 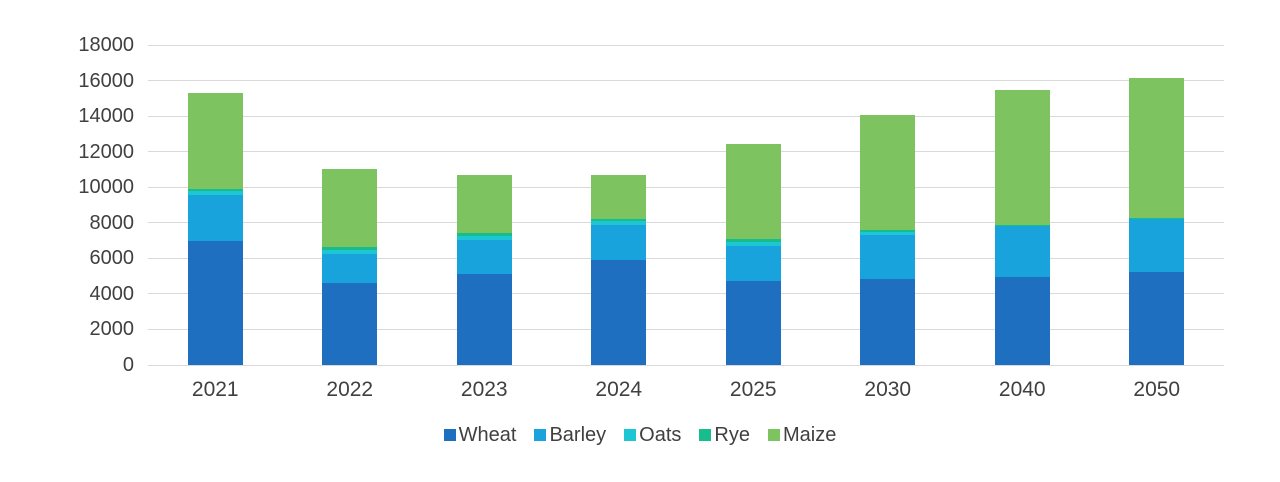 What do you see at coordinates (732, 435) in the screenshot?
I see `legend-label: Rye` at bounding box center [732, 435].